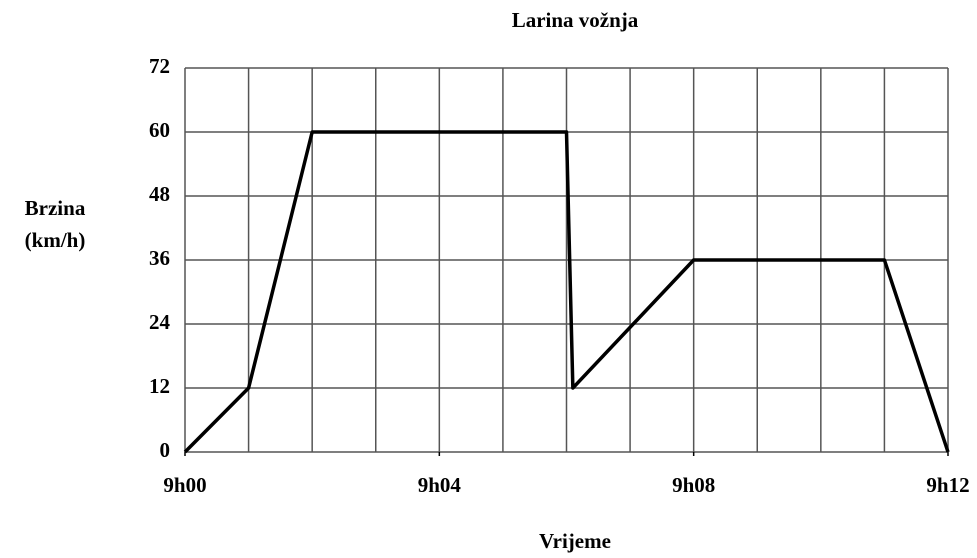 The height and width of the screenshot is (558, 977). What do you see at coordinates (159, 194) in the screenshot?
I see `y-tick-label: 48` at bounding box center [159, 194].